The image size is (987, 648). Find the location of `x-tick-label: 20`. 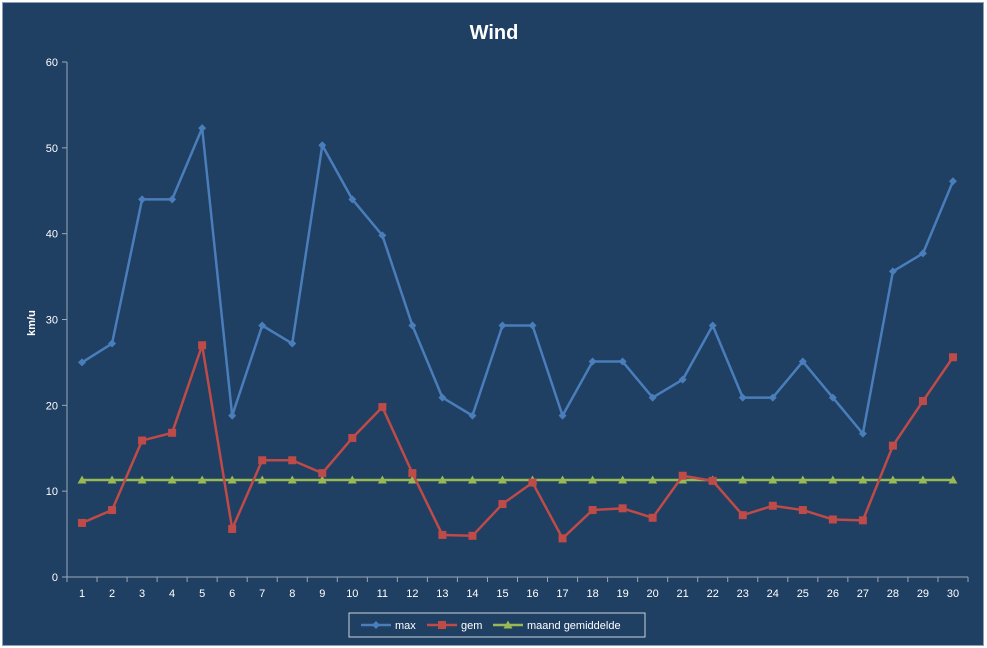

x-tick-label: 20 is located at coordinates (653, 594).